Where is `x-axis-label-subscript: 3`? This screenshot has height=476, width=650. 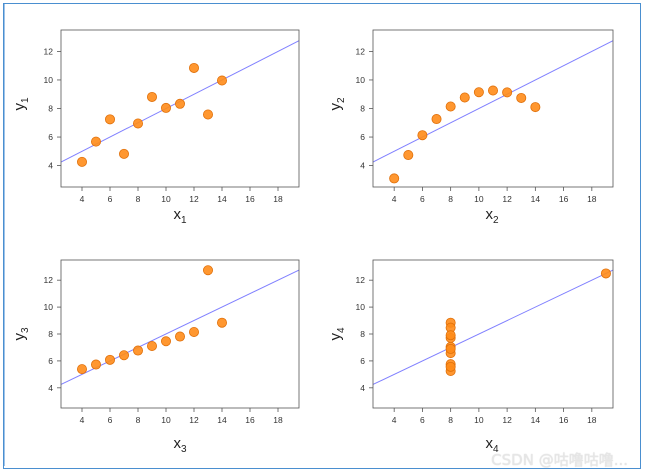
x-axis-label-subscript: 3 is located at coordinates (184, 449).